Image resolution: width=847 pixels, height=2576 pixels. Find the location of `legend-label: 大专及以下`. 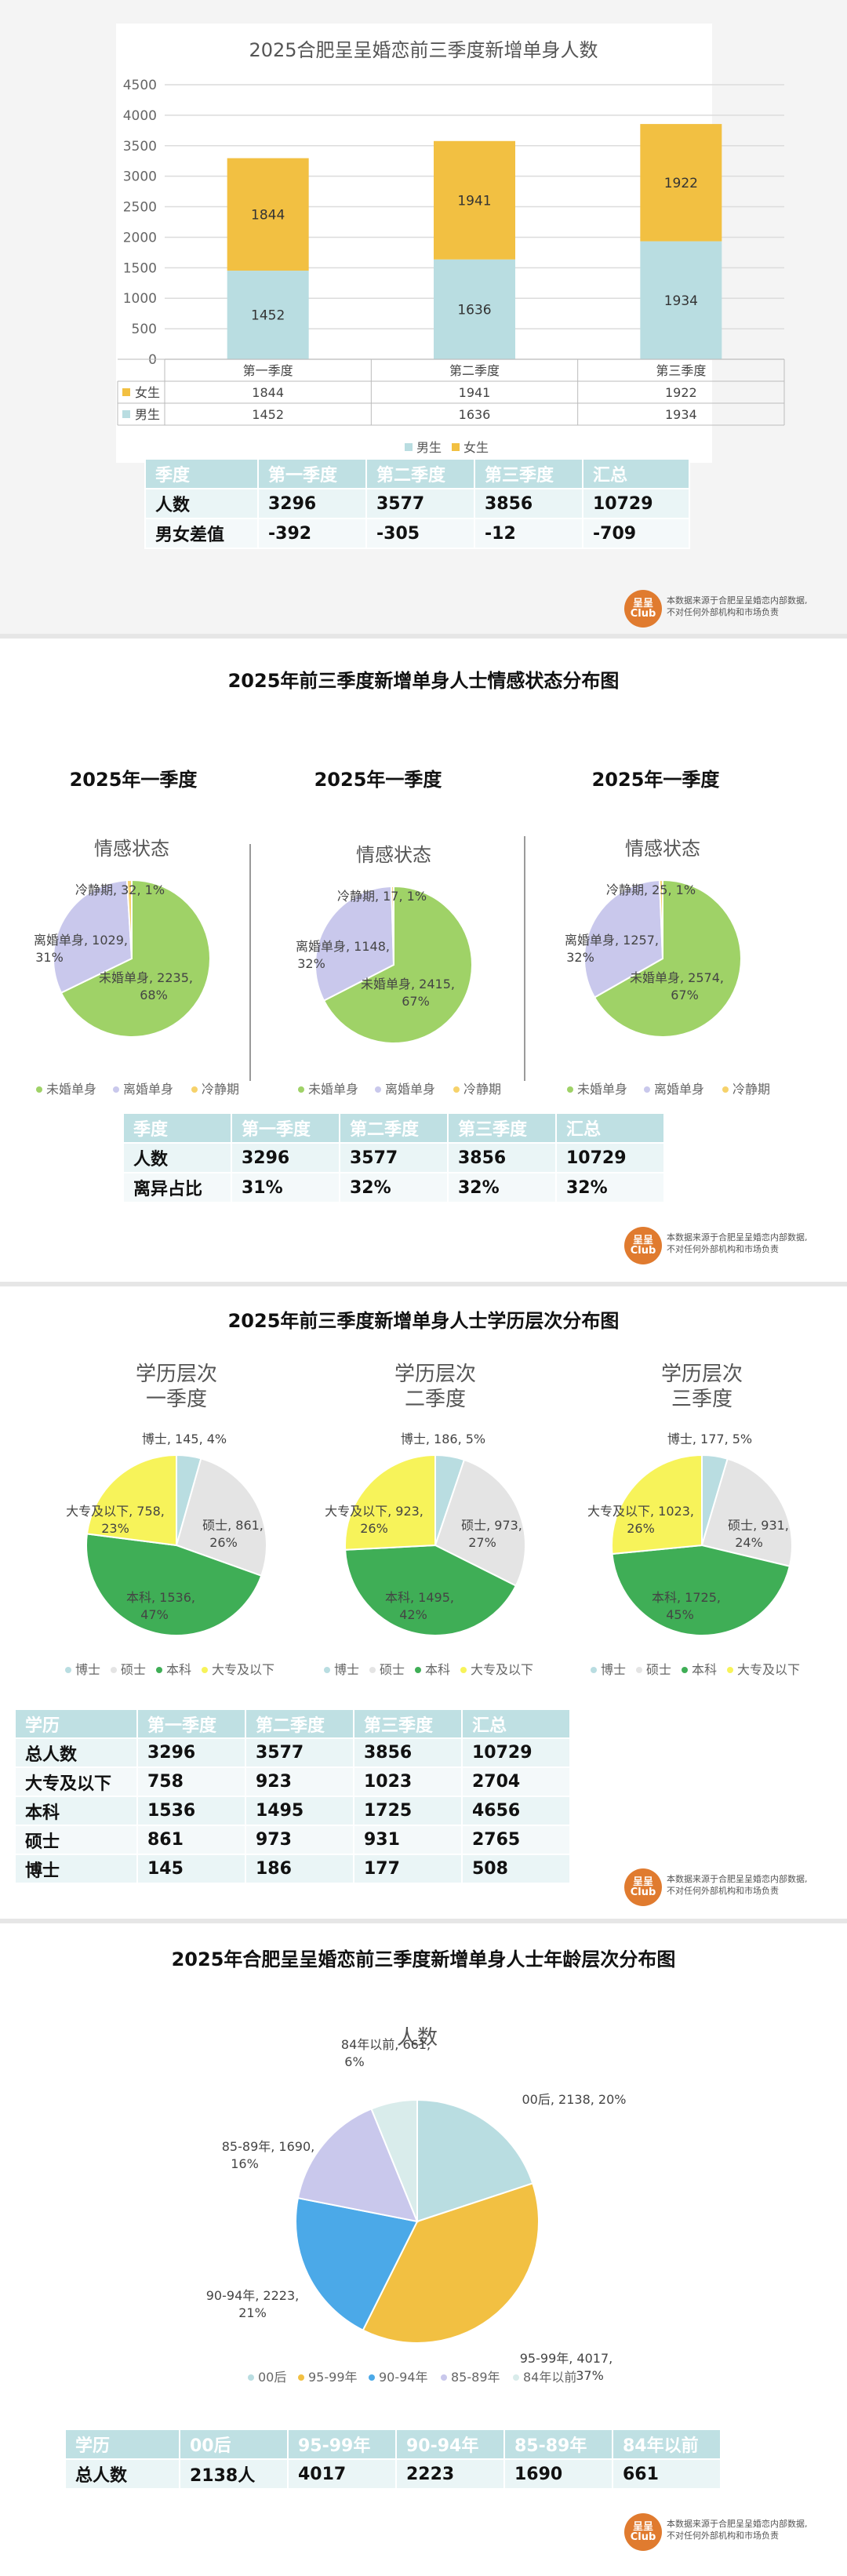

legend-label: 大专及以下 is located at coordinates (243, 1670).